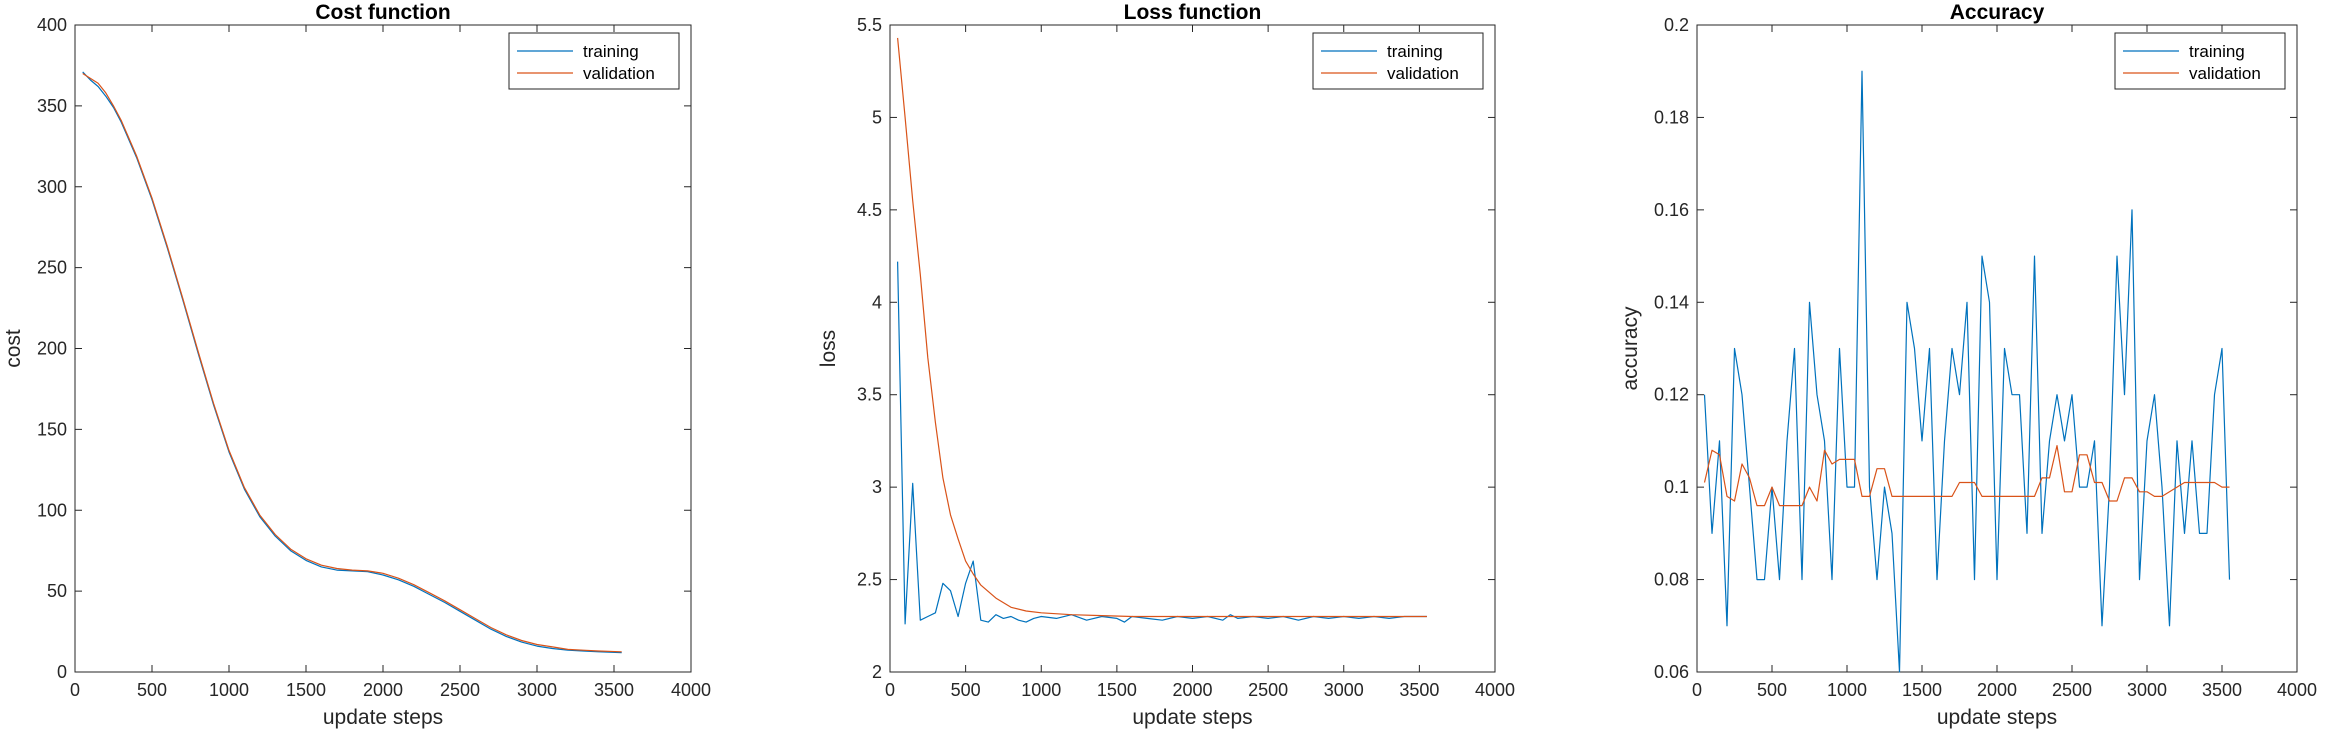  What do you see at coordinates (1671, 210) in the screenshot?
I see `y-tick-label: 0.16` at bounding box center [1671, 210].